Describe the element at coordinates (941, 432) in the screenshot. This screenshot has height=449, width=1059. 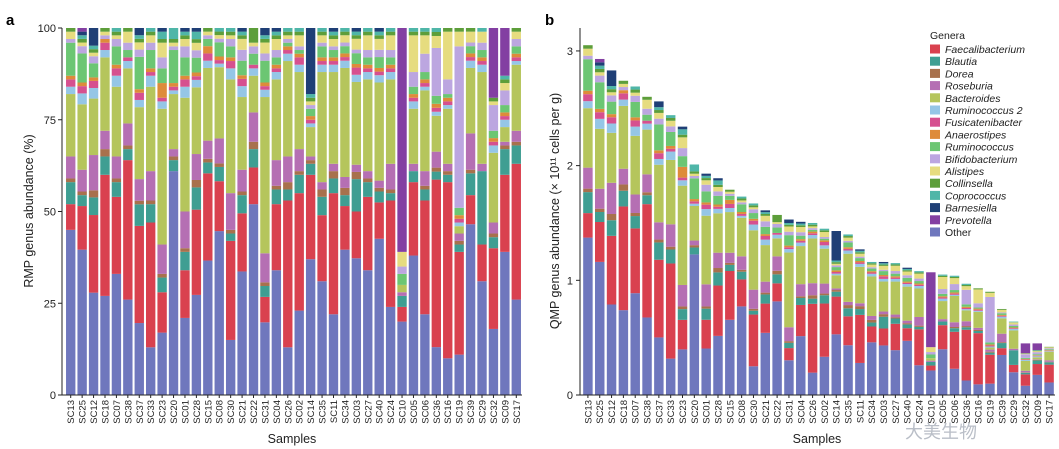
I see `watermark-text: 大美生物` at that location.